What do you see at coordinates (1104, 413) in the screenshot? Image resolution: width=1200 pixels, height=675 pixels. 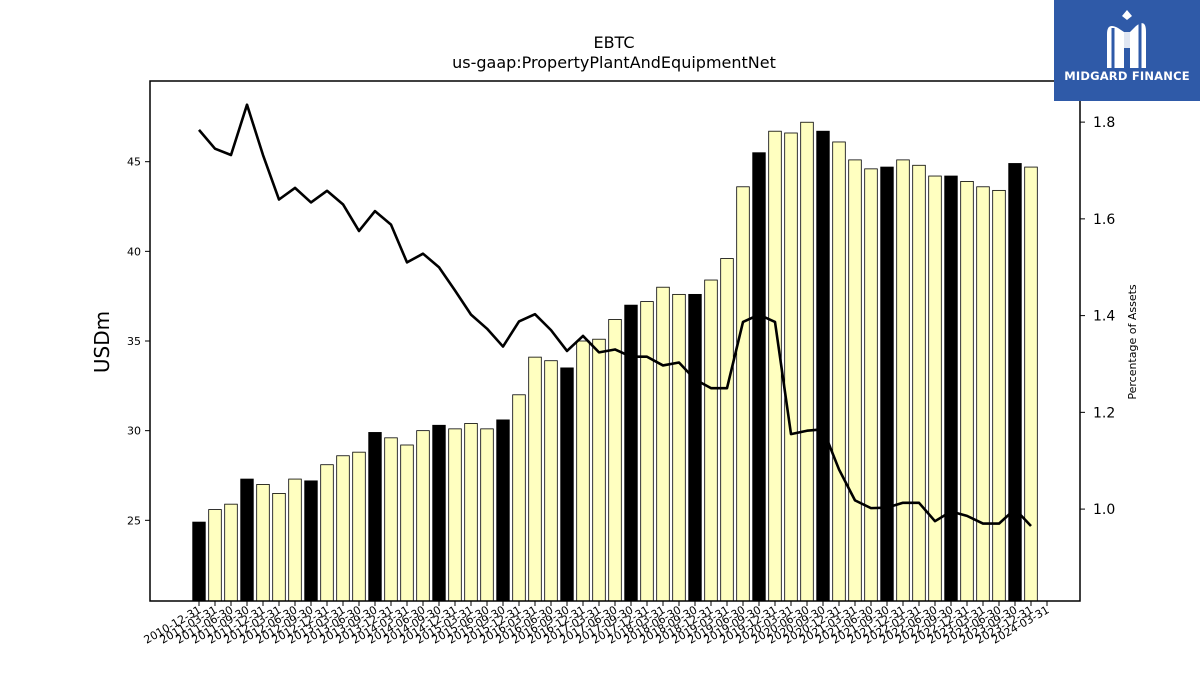 I see `y2-tick-label: 1.2` at bounding box center [1104, 413].